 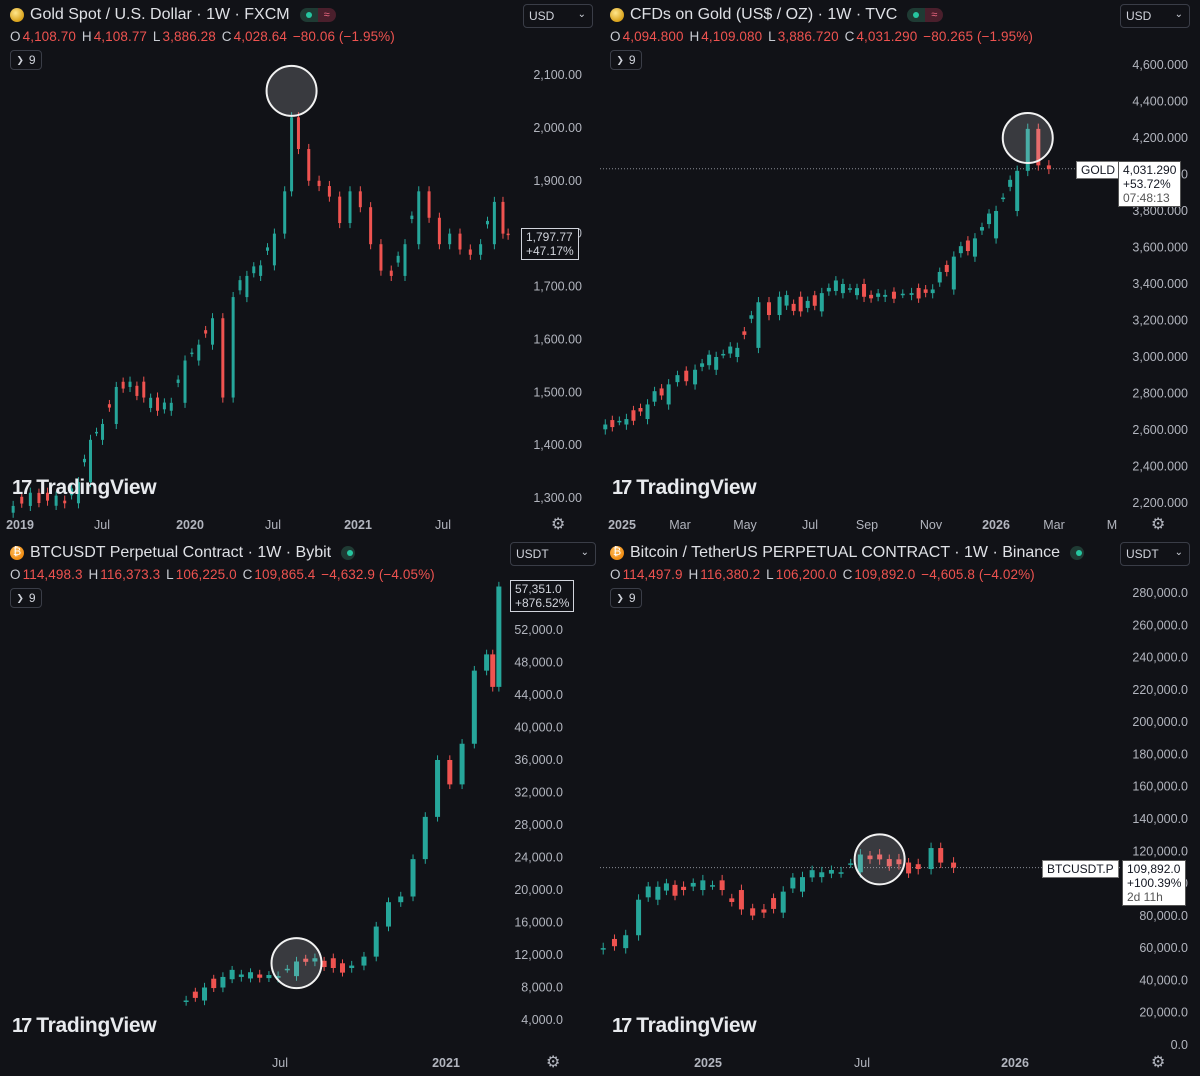 What do you see at coordinates (1179, 1045) in the screenshot?
I see `y-tick-label: 0.0` at bounding box center [1179, 1045].